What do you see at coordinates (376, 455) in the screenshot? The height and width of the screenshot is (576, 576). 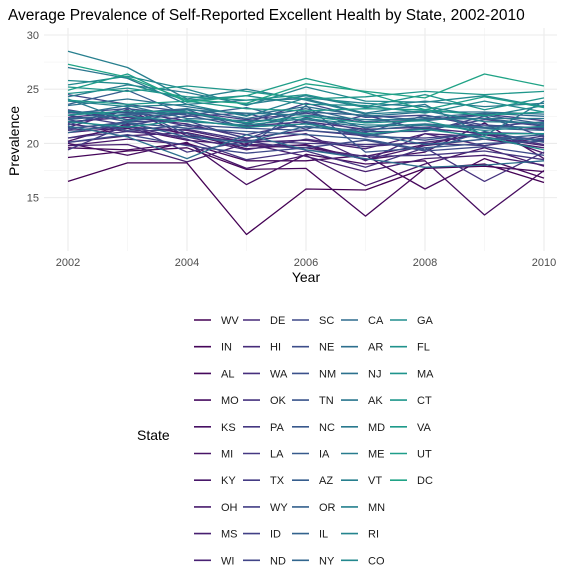 I see `legend-label: ME` at bounding box center [376, 455].